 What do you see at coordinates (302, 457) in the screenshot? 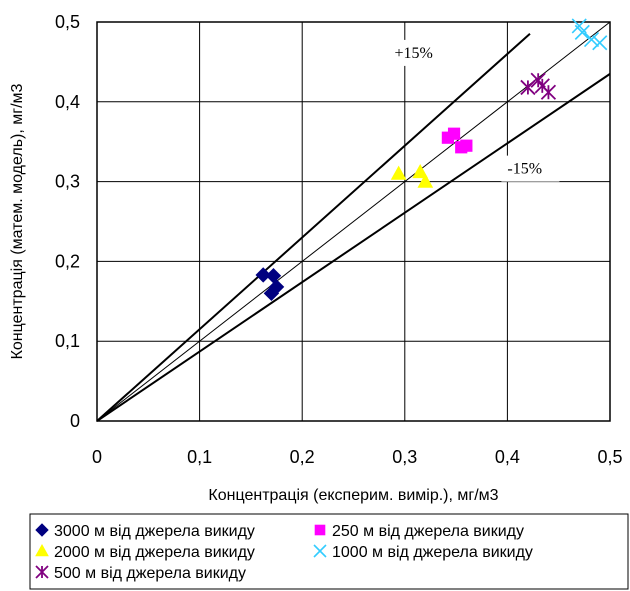
I see `x-tick-label: 0,2` at bounding box center [302, 457].